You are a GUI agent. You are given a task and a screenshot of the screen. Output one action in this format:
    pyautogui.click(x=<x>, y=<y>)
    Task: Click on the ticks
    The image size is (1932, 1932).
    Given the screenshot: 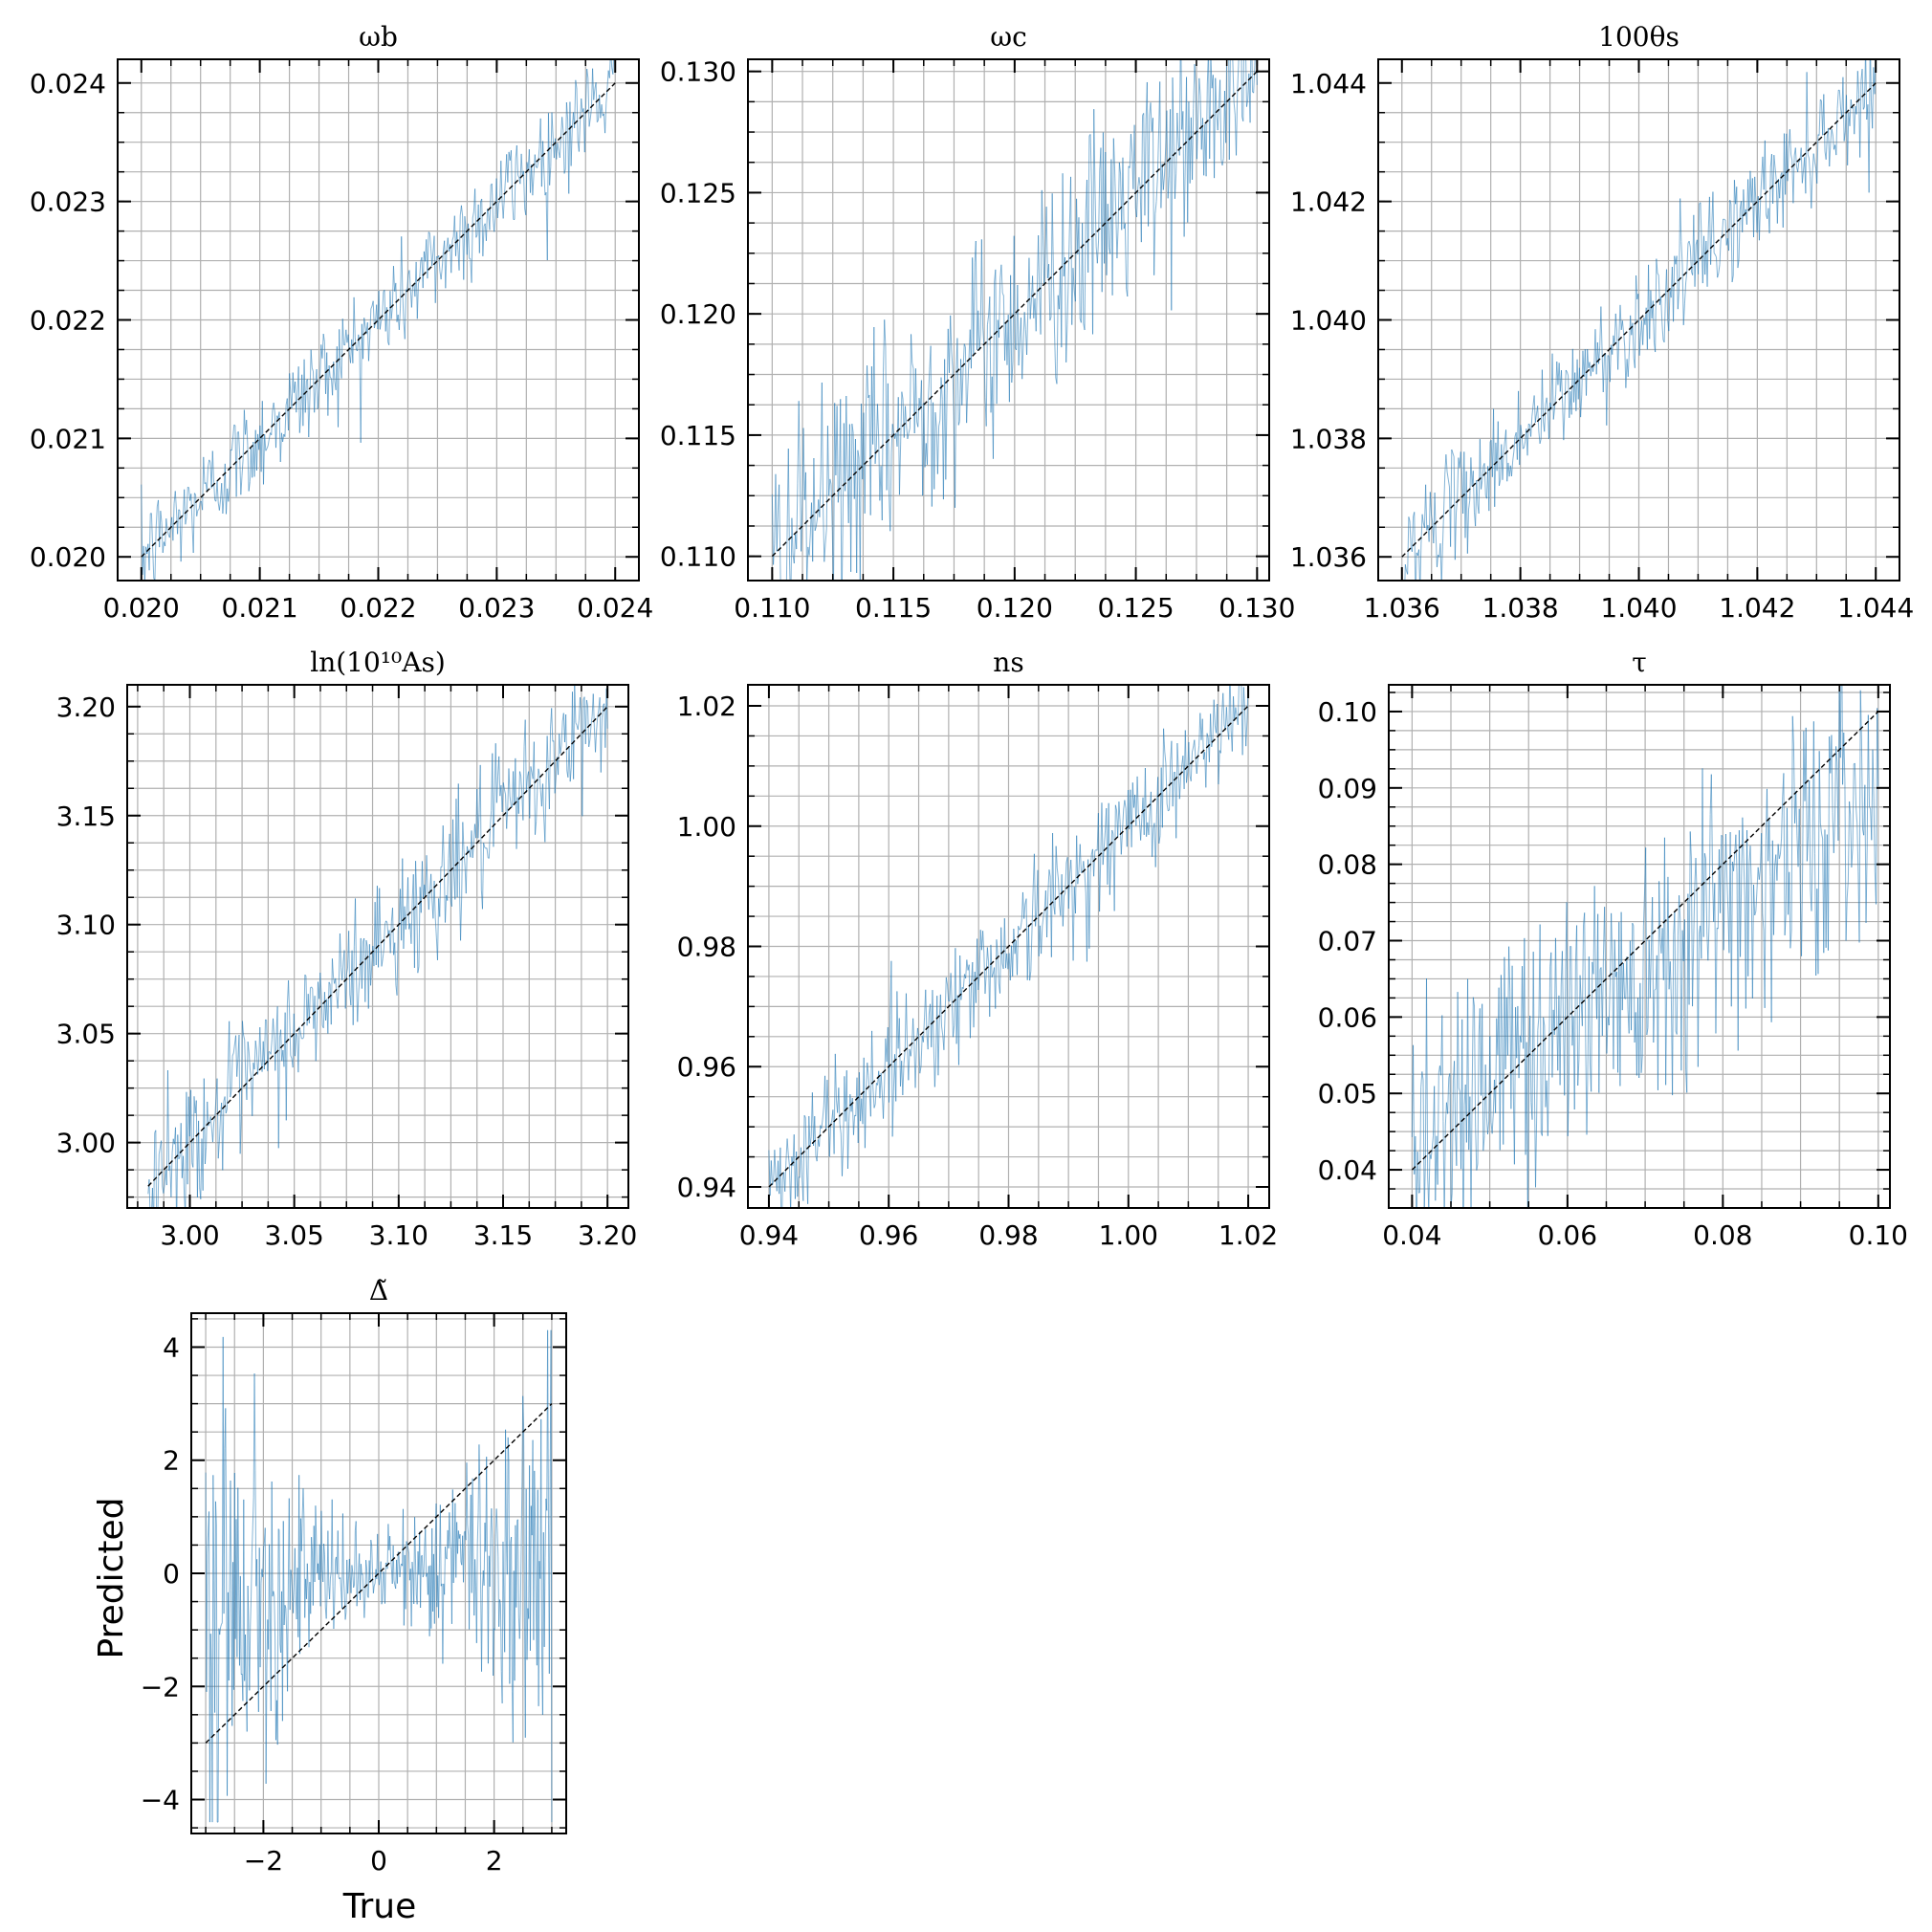 What is the action you would take?
    pyautogui.click(x=378, y=1573)
    